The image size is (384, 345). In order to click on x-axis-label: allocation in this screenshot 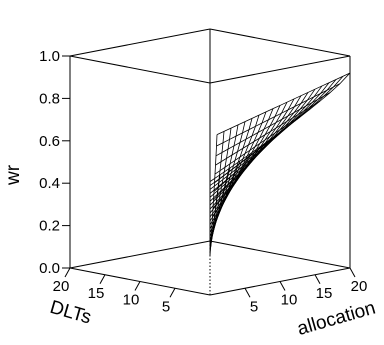, I will do `click(336, 319)`.